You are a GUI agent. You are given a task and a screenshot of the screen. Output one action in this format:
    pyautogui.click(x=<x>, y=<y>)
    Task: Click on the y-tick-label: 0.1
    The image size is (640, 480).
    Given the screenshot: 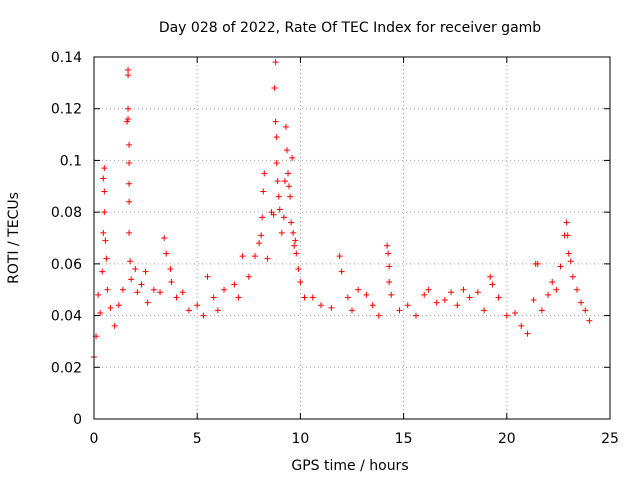 What is the action you would take?
    pyautogui.click(x=71, y=161)
    